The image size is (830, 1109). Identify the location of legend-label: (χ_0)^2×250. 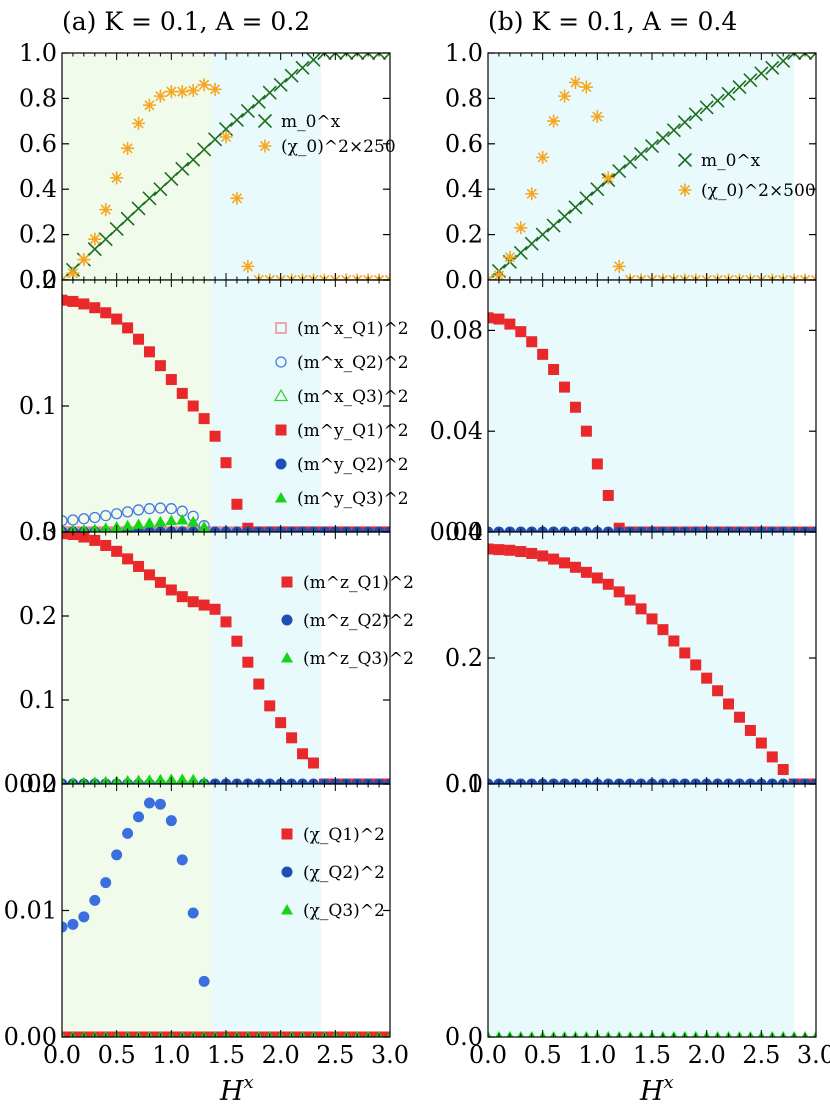
(338, 147).